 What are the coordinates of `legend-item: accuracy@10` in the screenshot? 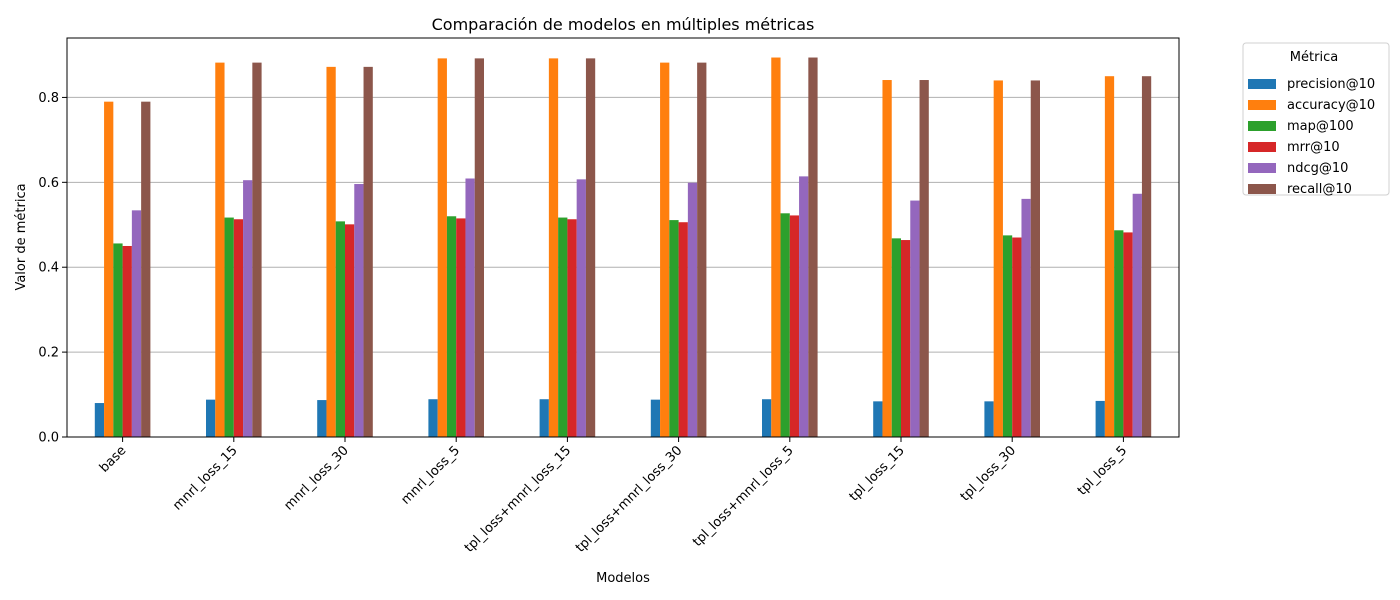 It's located at (1311, 105).